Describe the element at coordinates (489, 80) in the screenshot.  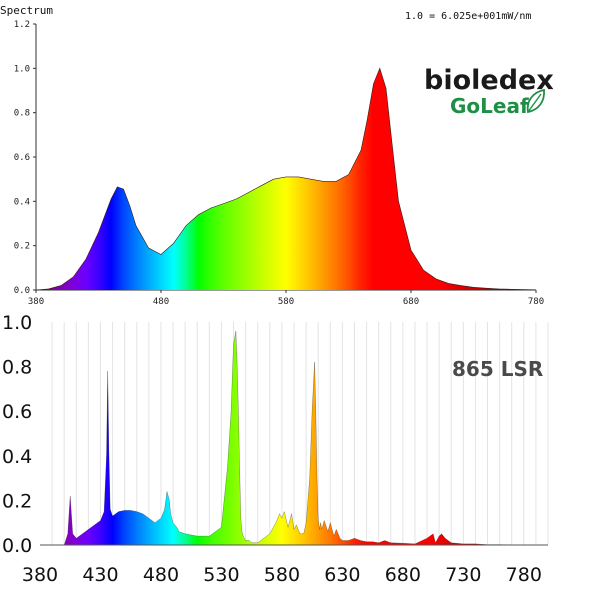
I see `logo-brand: bioledex` at that location.